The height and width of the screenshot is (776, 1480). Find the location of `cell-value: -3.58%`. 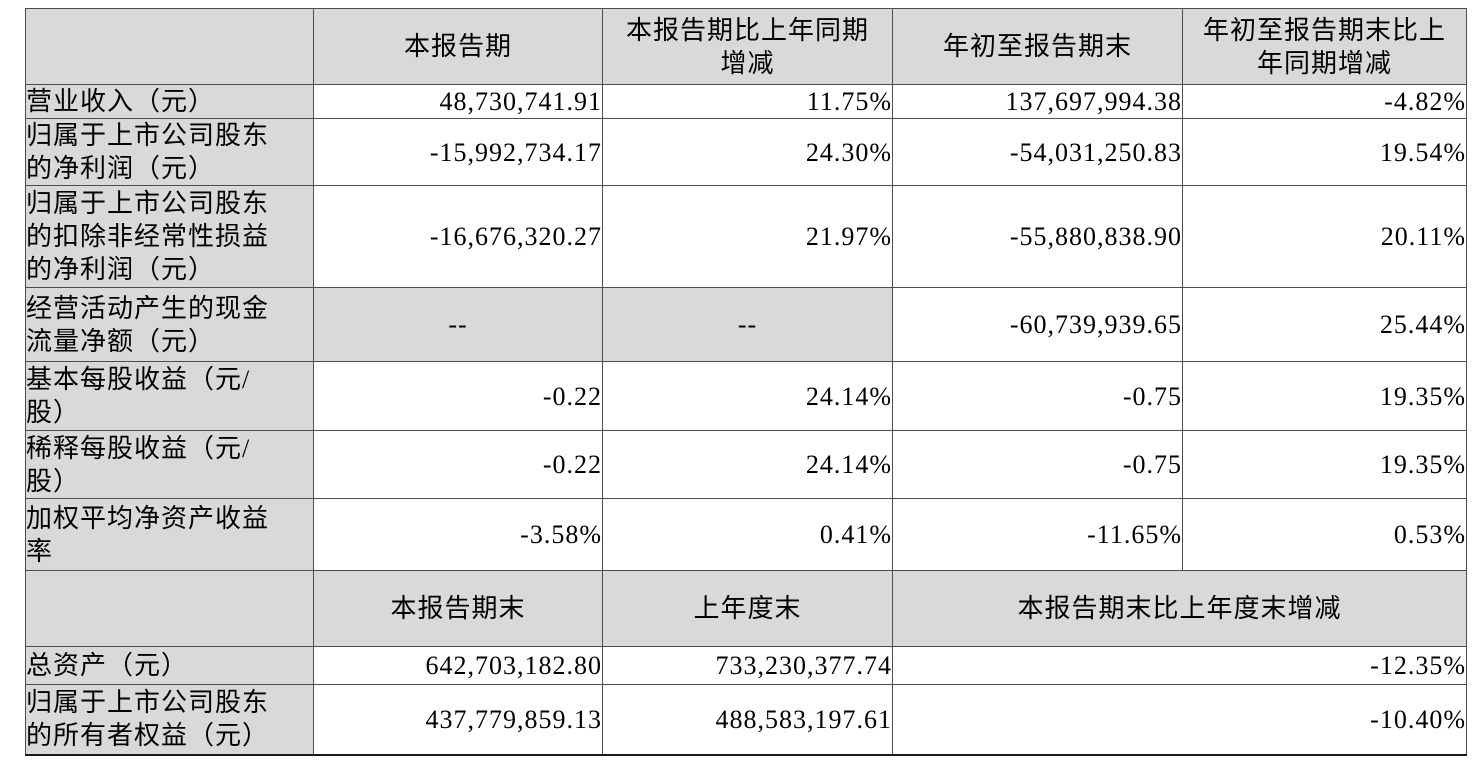

cell-value: -3.58% is located at coordinates (458, 534).